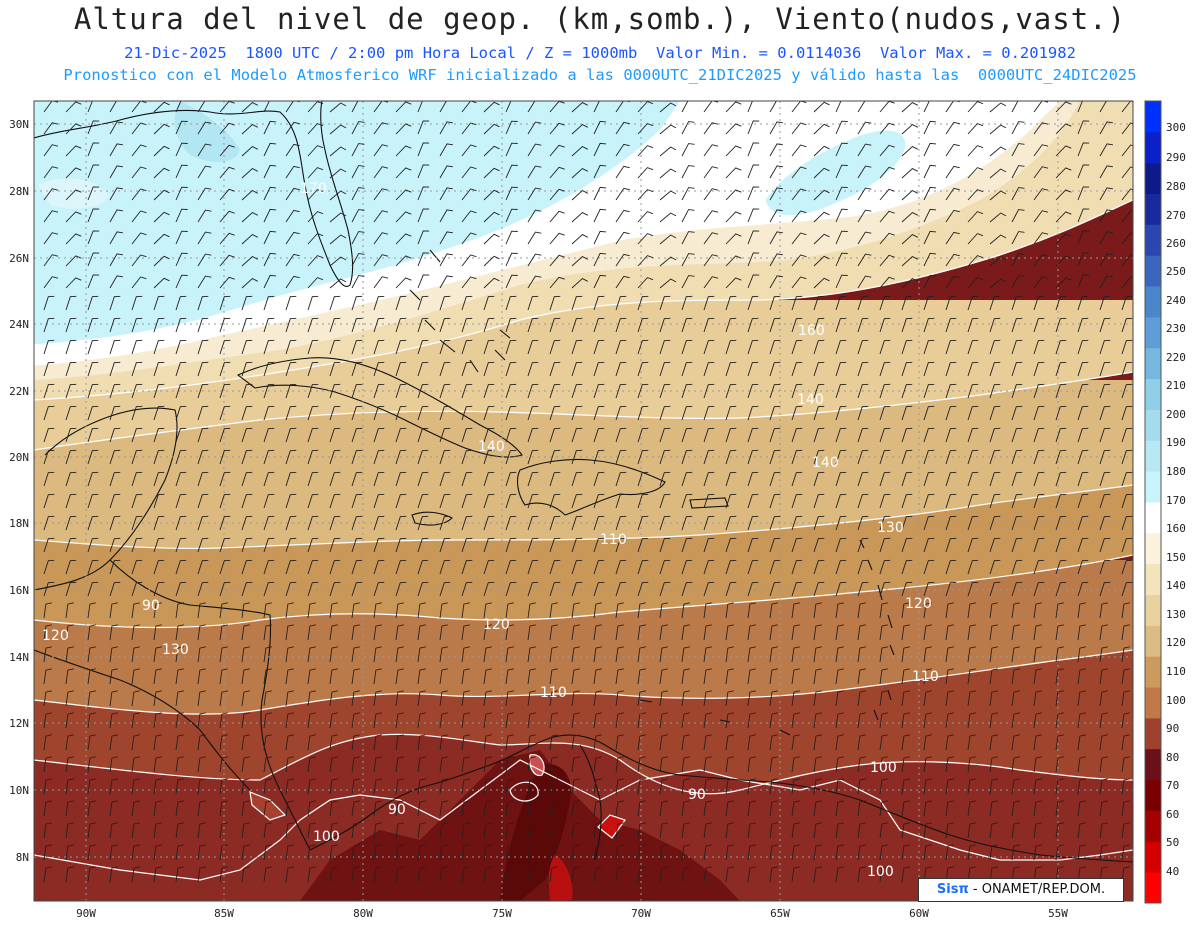  I want to click on colorbar-swatch, so click(1153, 579).